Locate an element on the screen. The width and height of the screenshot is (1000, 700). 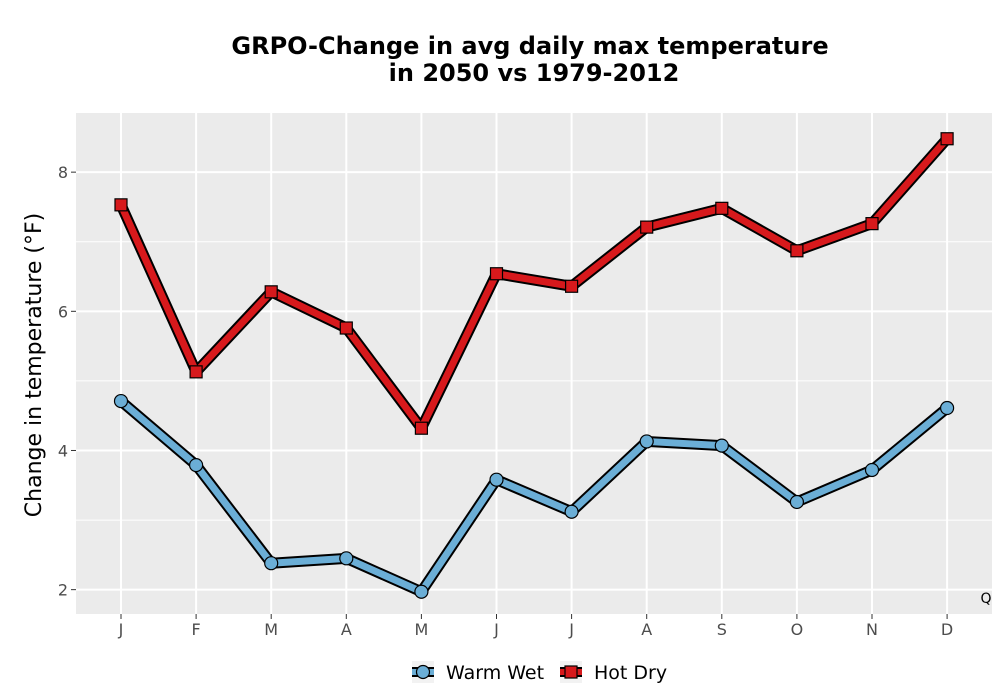
y-tick-label: 2 is located at coordinates (63, 590).